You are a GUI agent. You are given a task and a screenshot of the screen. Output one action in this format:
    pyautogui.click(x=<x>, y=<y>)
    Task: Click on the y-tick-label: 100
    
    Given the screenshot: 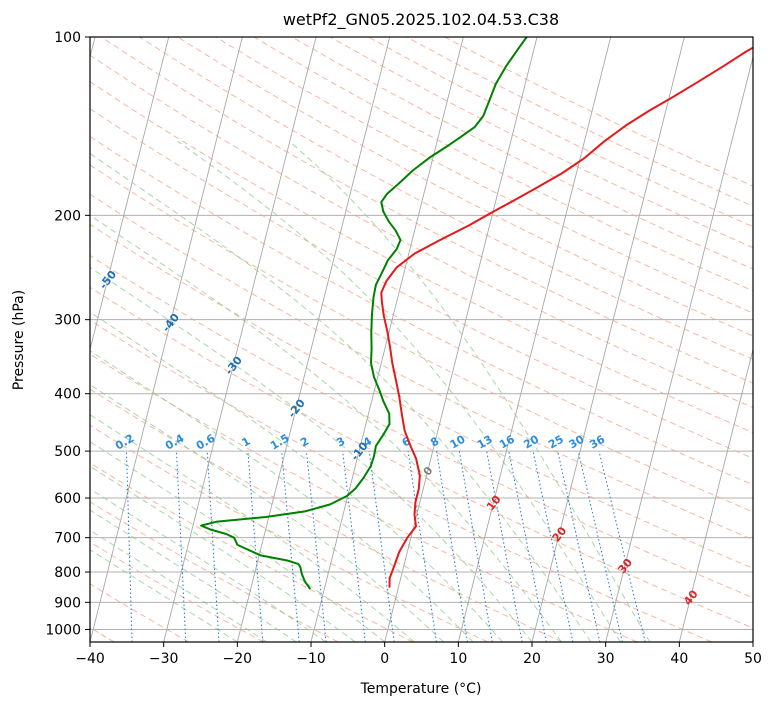 What is the action you would take?
    pyautogui.click(x=67, y=38)
    